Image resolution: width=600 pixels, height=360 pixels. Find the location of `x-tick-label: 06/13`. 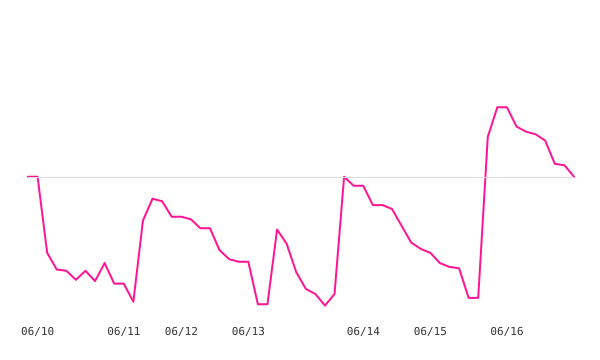

x-tick-label: 06/13 is located at coordinates (248, 331).